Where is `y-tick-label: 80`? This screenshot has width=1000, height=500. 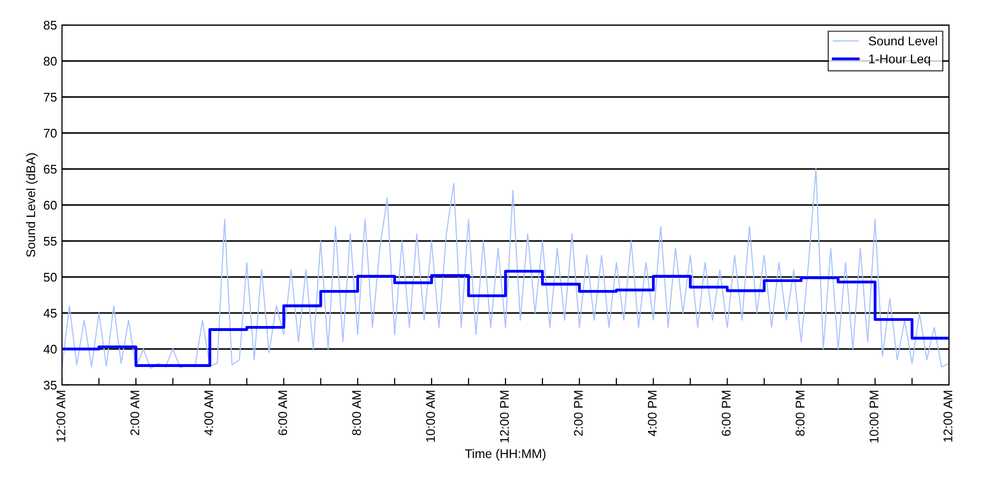
y-tick-label: 80 is located at coordinates (50, 61).